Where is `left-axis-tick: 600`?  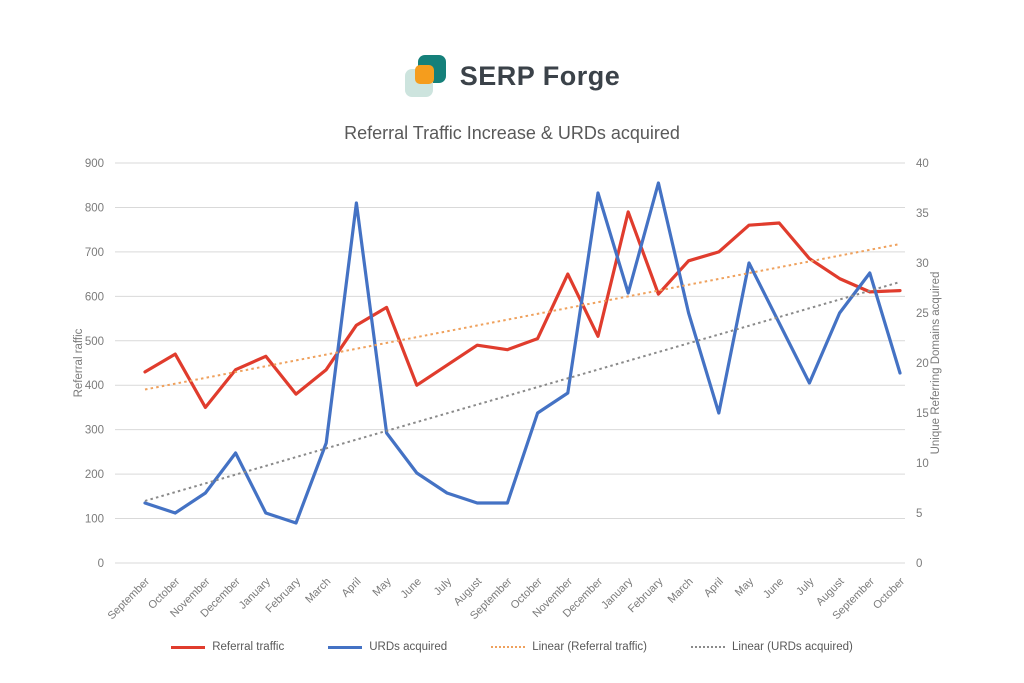
left-axis-tick: 600 is located at coordinates (94, 297).